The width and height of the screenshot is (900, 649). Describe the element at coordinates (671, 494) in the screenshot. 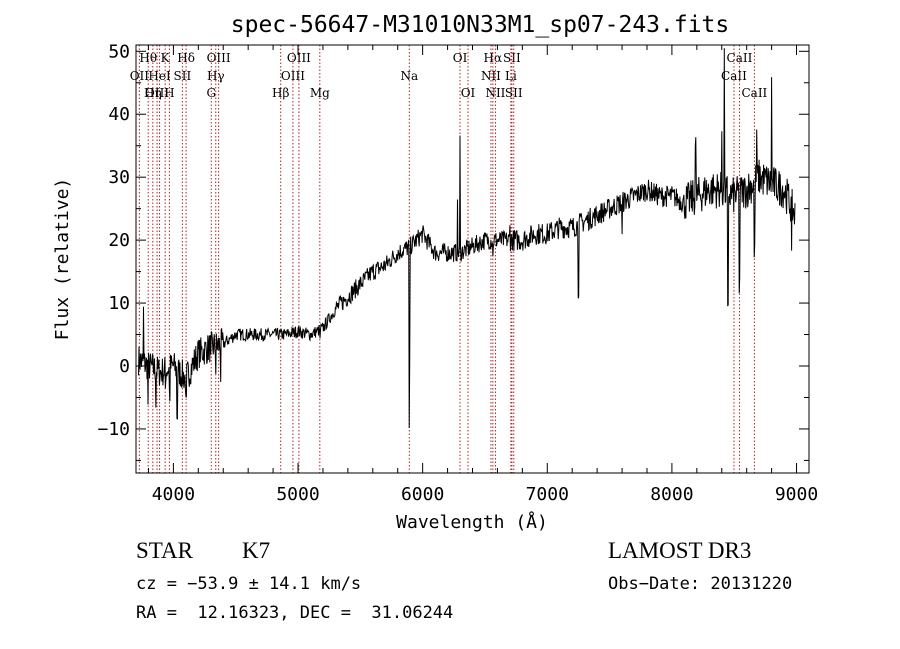

I see `x-tick-label-4: 8000` at that location.